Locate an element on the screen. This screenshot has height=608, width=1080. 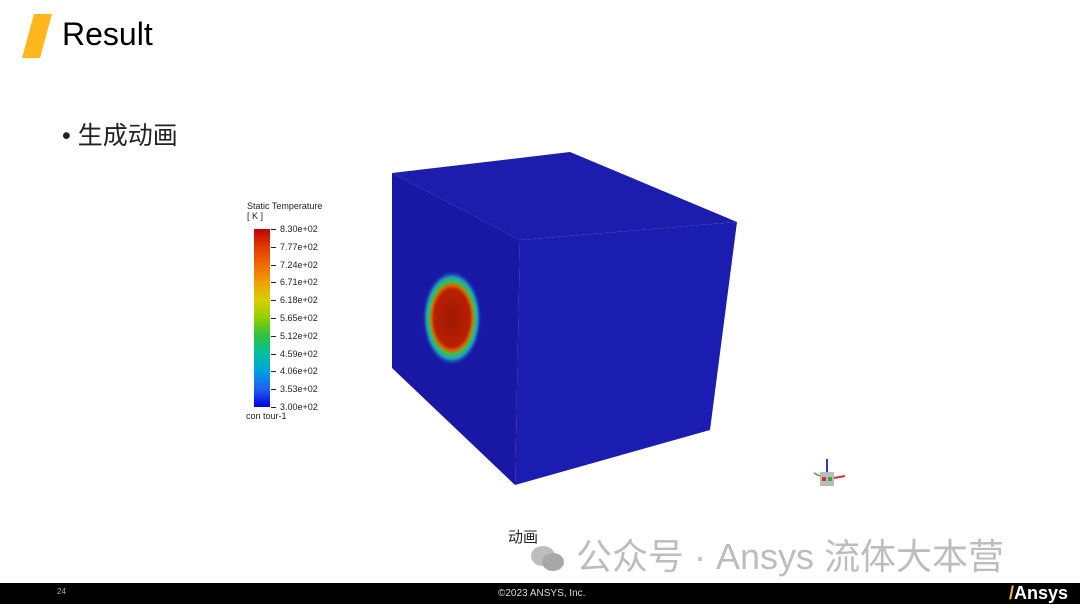
bullet-text: 生成动画 is located at coordinates (127, 136).